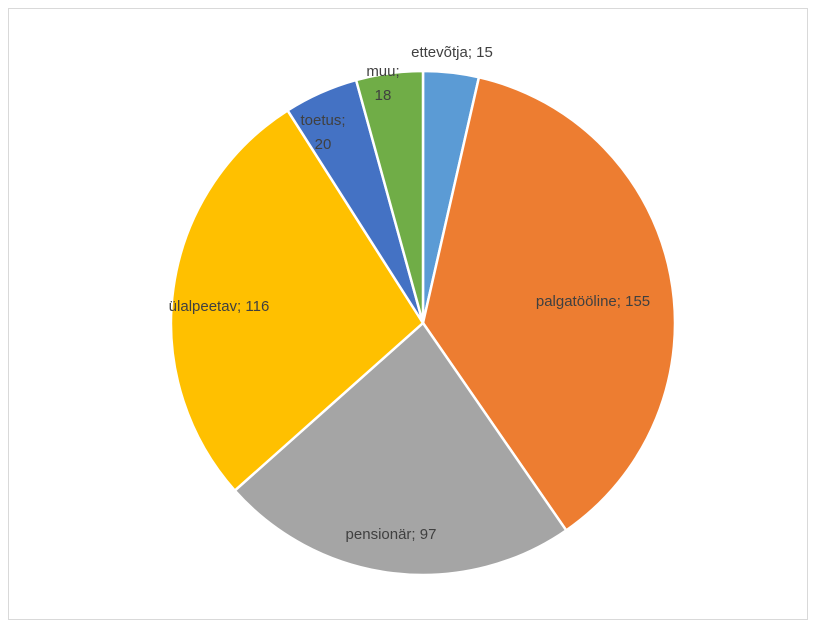  What do you see at coordinates (389, 196) in the screenshot?
I see `slice-muu` at bounding box center [389, 196].